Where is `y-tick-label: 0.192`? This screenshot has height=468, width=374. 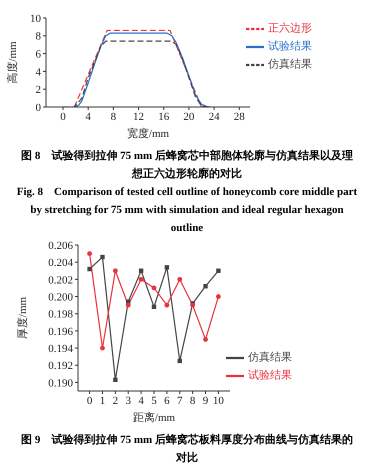
y-tick-label: 0.192 is located at coordinates (60, 366).